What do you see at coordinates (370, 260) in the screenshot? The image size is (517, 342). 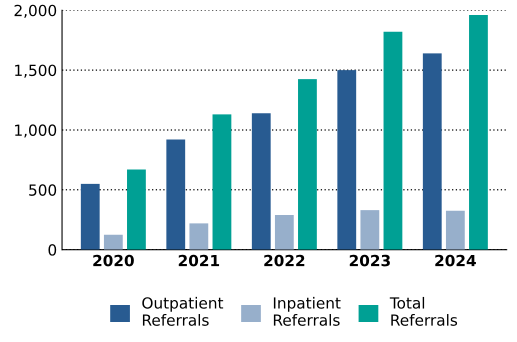 I see `x-tick-label: 2023` at bounding box center [370, 260].